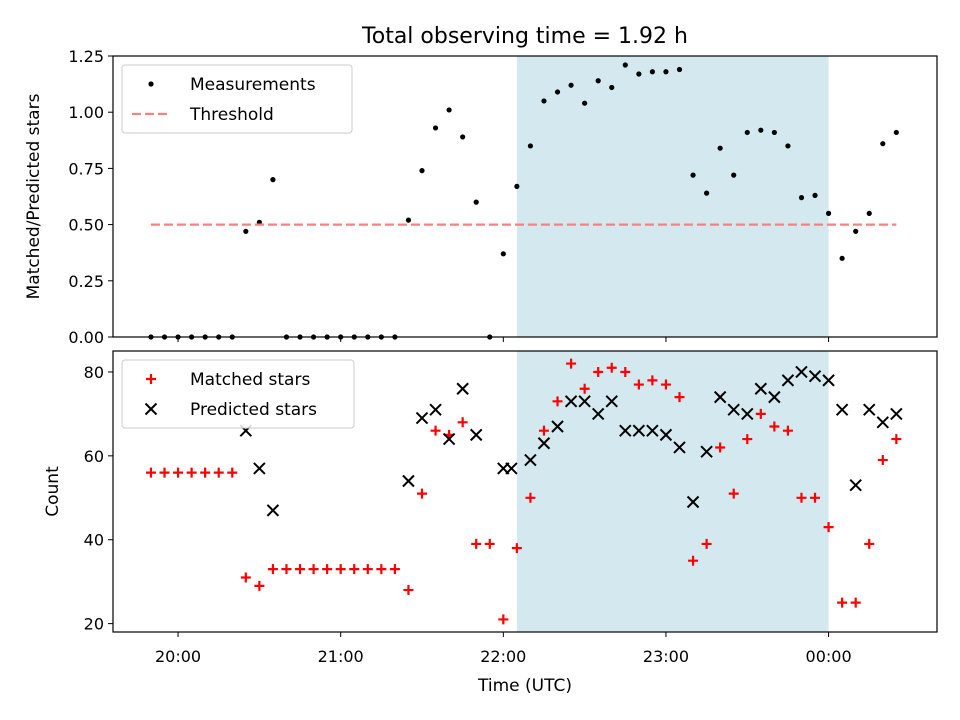  I want to click on y-tick-label: 0.75, so click(86, 168).